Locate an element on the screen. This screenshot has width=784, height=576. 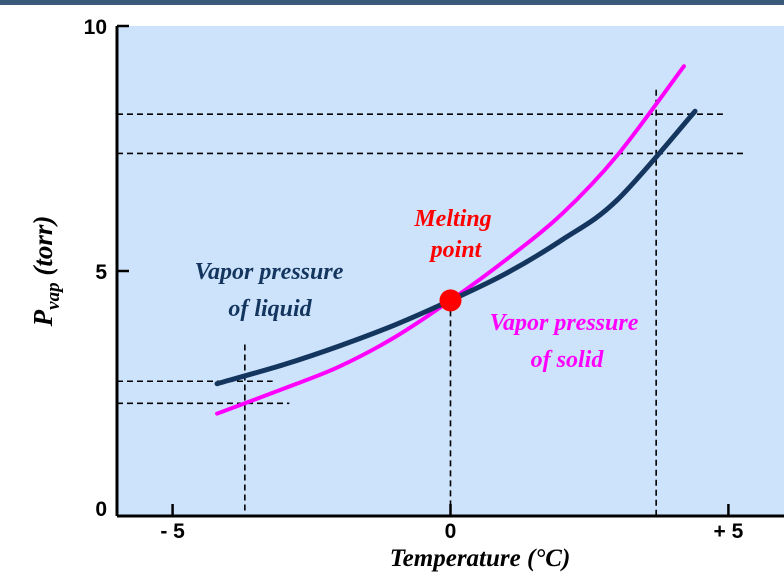
y-tick-label: 0 is located at coordinates (101, 509).